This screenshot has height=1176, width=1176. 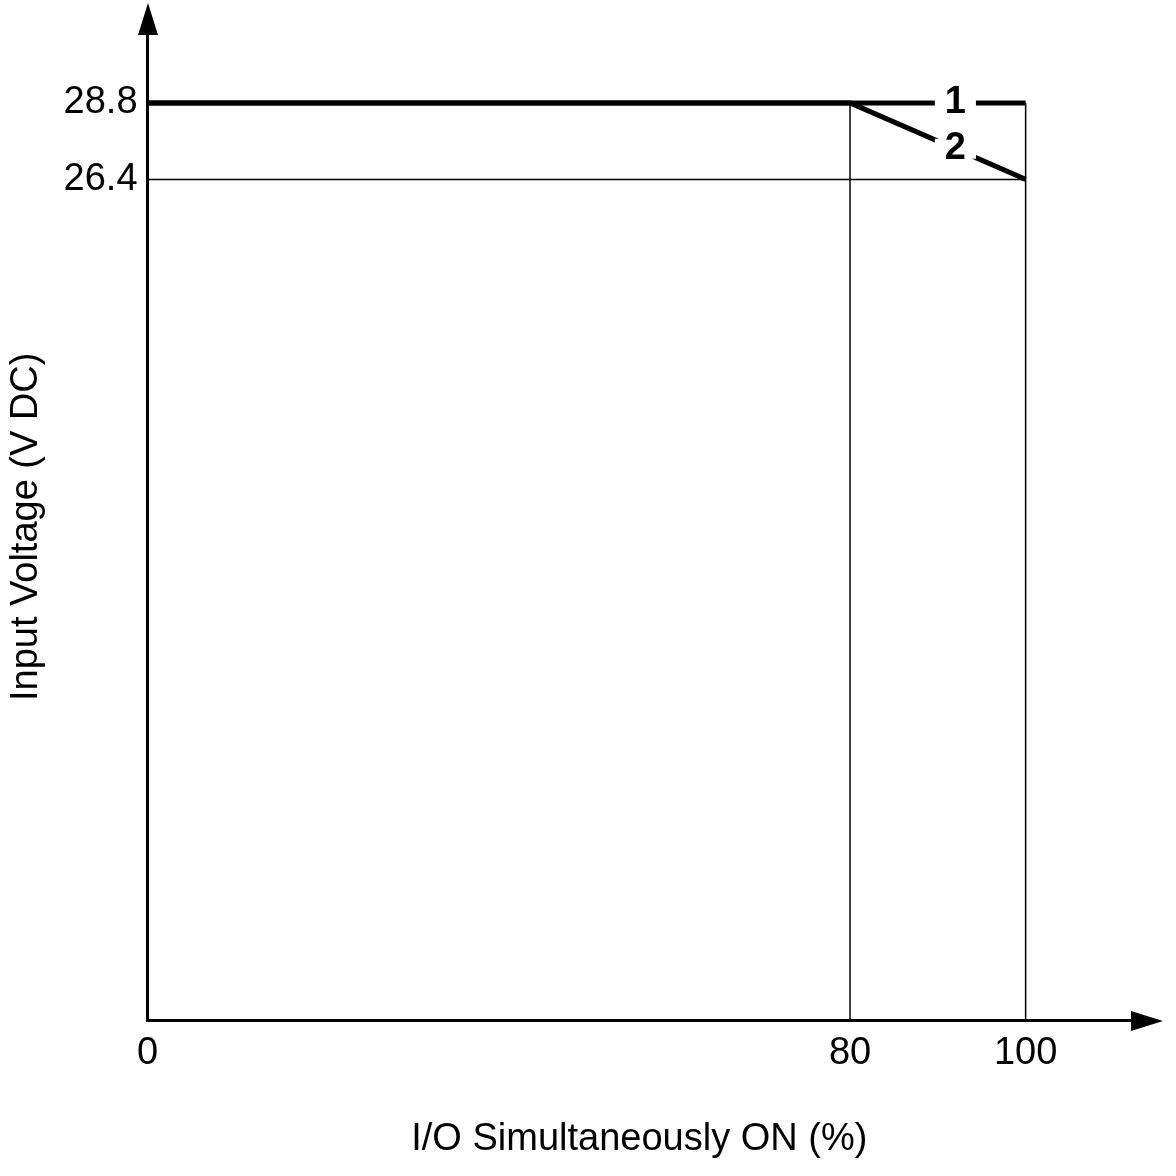 I want to click on y-tick-label: 26.4, so click(x=100, y=176).